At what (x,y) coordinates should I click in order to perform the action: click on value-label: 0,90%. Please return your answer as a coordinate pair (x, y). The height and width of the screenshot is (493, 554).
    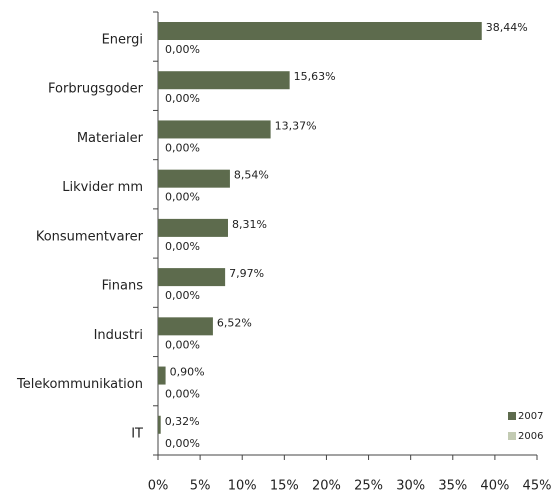
    Looking at the image, I should click on (187, 372).